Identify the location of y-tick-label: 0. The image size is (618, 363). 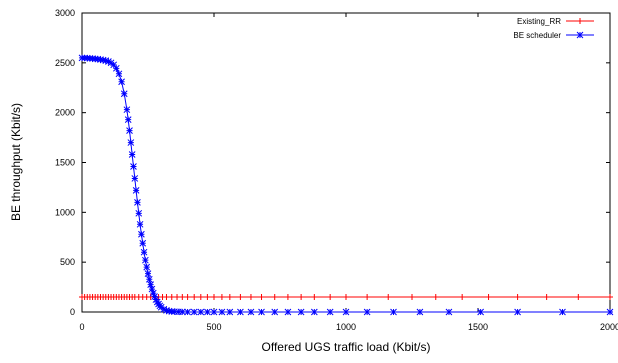
(72, 312).